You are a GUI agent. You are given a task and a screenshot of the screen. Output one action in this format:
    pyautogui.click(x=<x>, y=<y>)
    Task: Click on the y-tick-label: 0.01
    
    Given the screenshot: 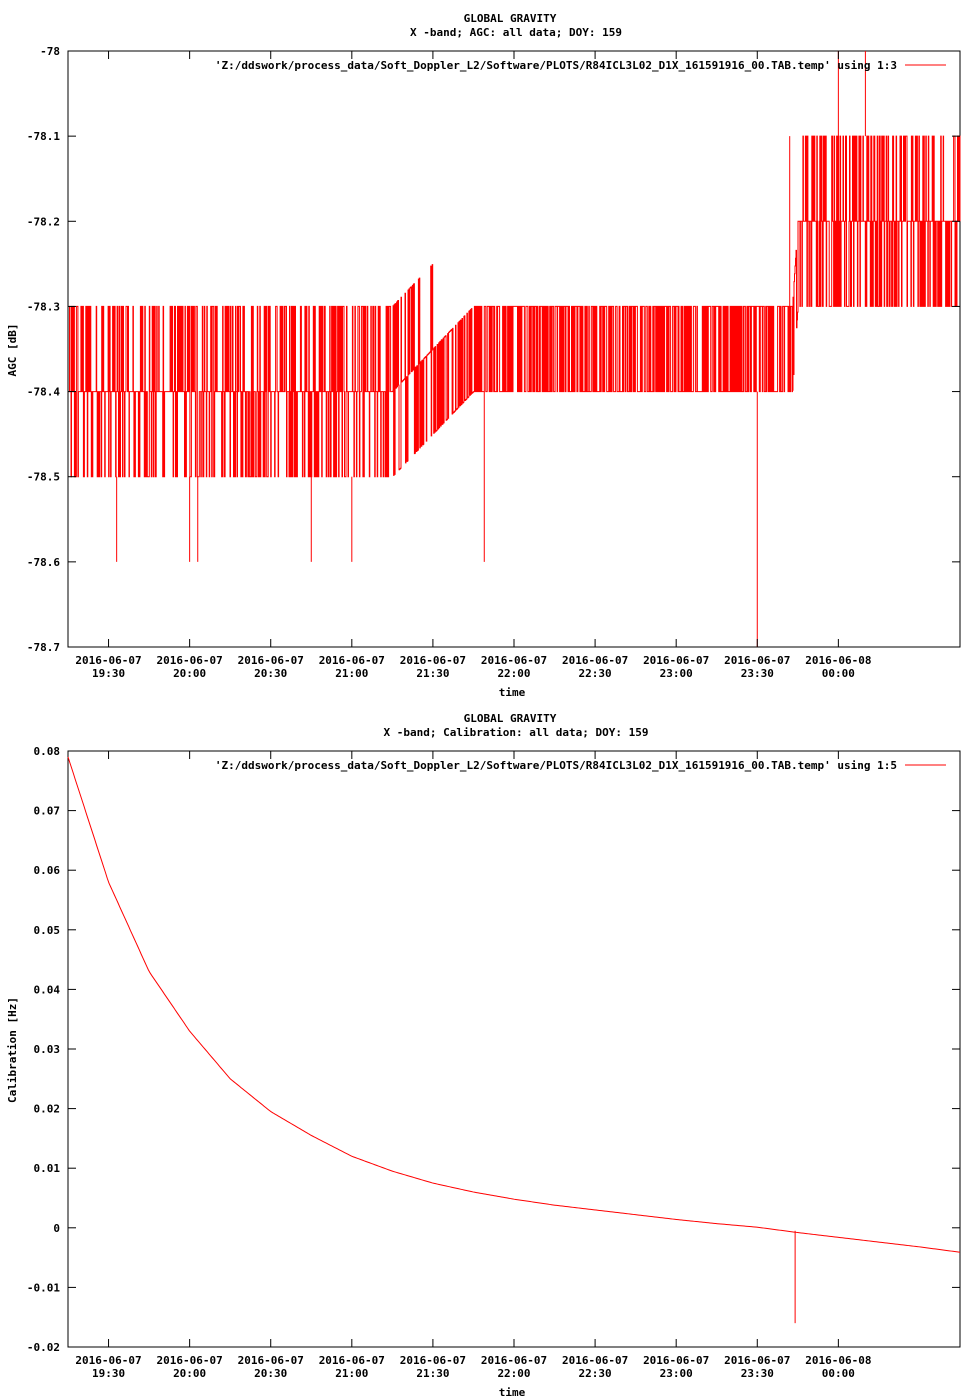 What is the action you would take?
    pyautogui.click(x=47, y=1168)
    